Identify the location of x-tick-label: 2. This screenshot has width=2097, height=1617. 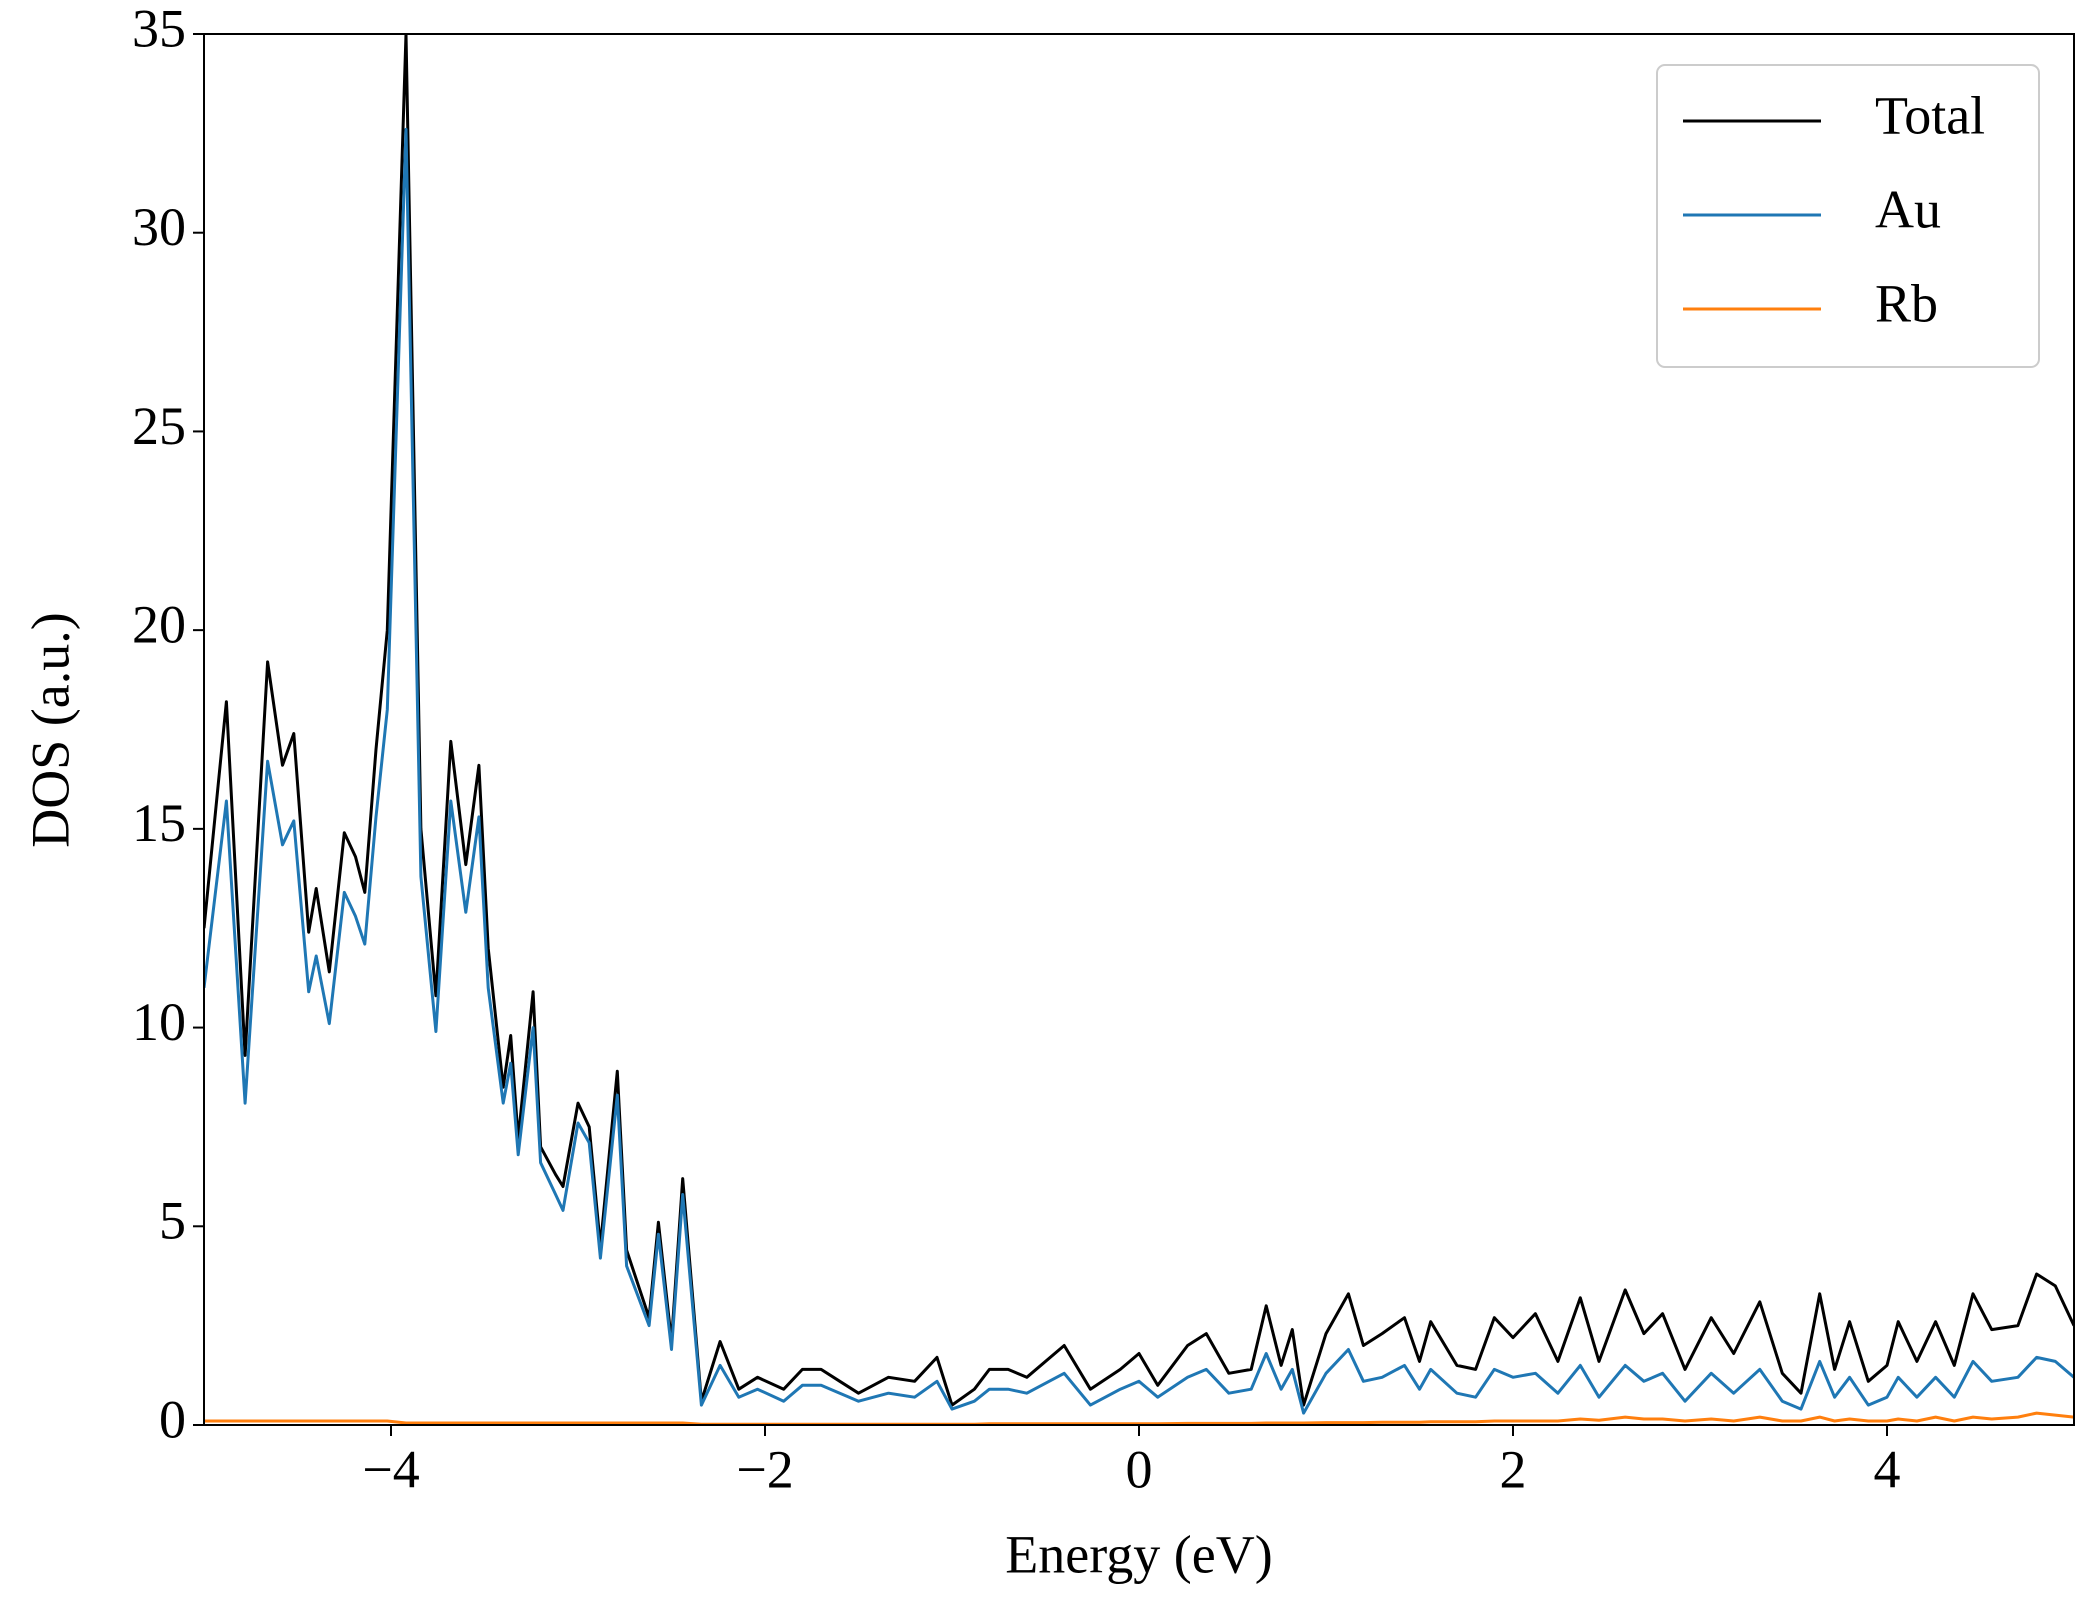
(1513, 1469).